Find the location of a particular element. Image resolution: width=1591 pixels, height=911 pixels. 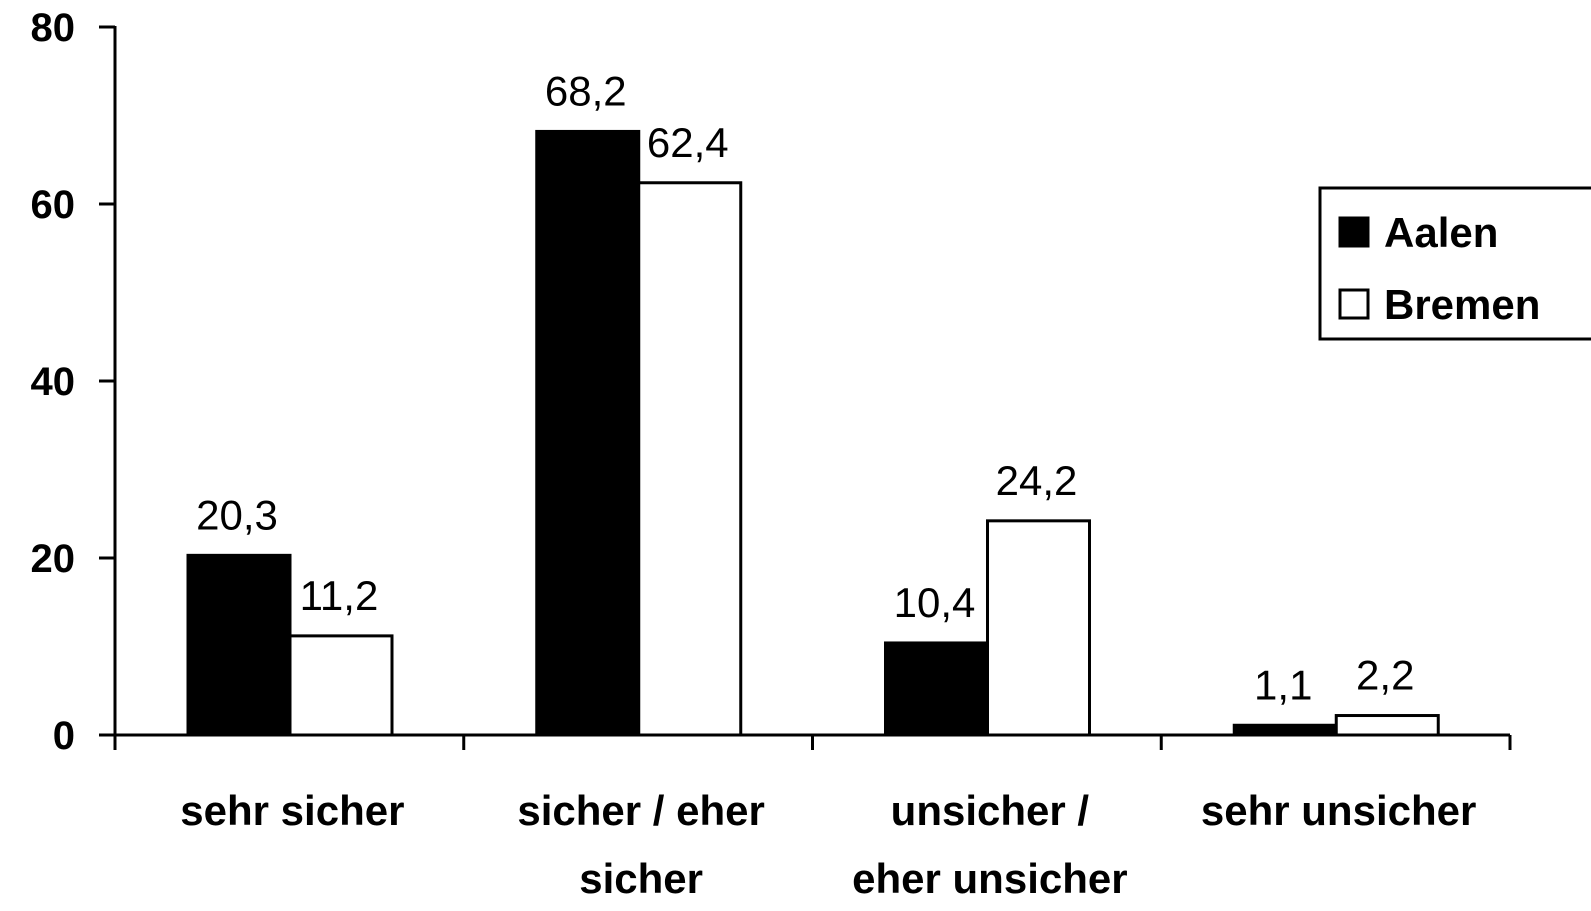

legend-swatch-aalen is located at coordinates (1354, 232).